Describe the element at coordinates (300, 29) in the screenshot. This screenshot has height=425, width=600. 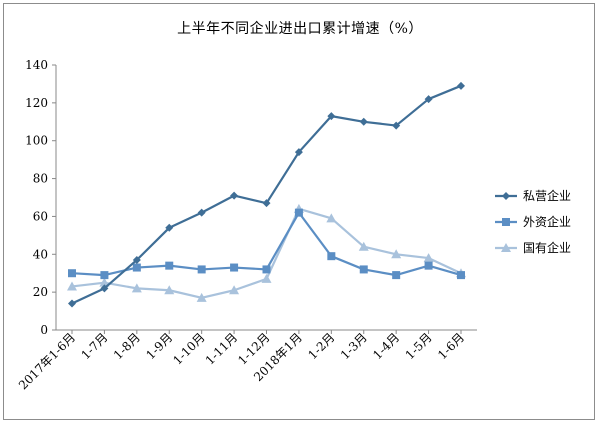
I see `chart-title: 上半年不同企业进出口累计增速（%）` at that location.